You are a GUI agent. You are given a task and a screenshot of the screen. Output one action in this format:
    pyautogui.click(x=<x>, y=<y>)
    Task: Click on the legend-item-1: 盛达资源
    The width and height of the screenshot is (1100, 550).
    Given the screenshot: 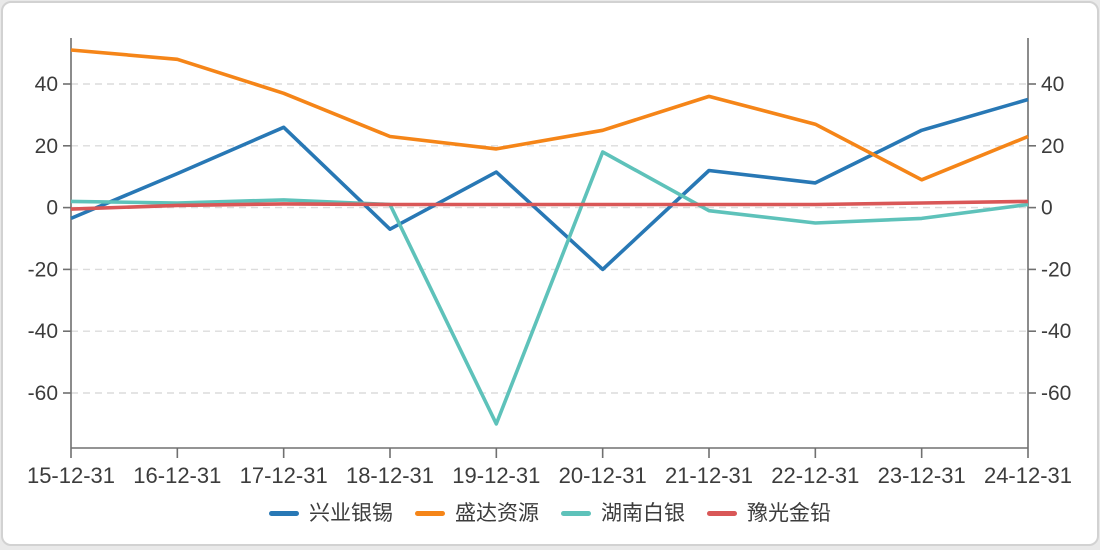 What is the action you would take?
    pyautogui.click(x=477, y=513)
    